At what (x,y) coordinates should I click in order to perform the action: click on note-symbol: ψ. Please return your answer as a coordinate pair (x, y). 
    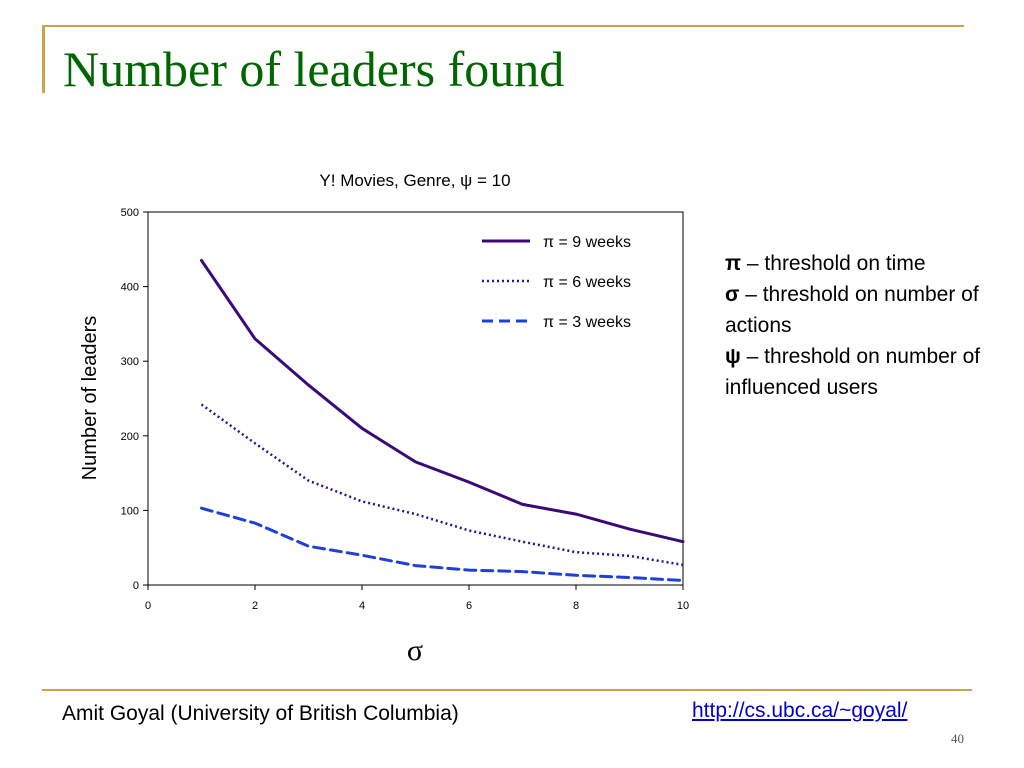
    Looking at the image, I should click on (733, 356).